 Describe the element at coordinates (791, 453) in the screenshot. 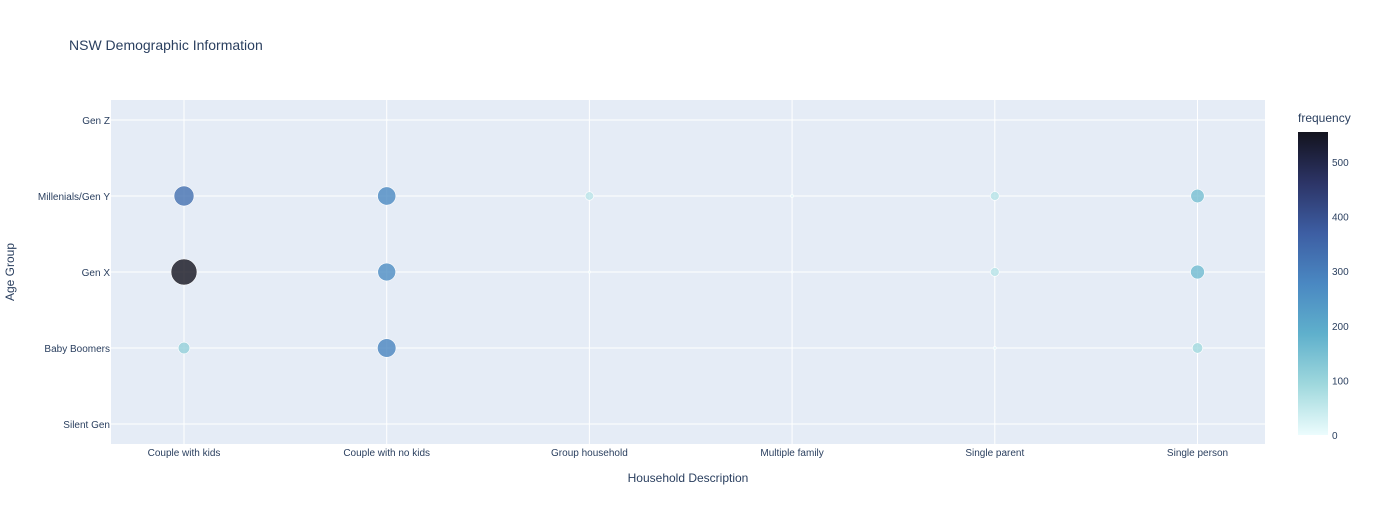

I see `x-tick-label: Multiple family` at that location.